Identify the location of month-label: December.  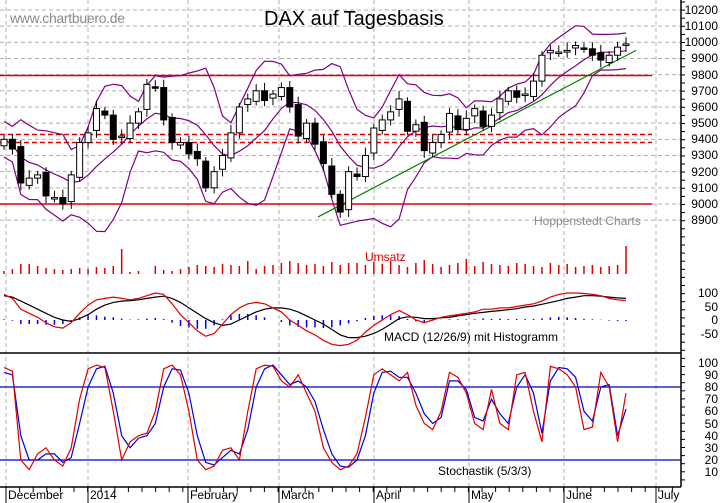
(36, 495).